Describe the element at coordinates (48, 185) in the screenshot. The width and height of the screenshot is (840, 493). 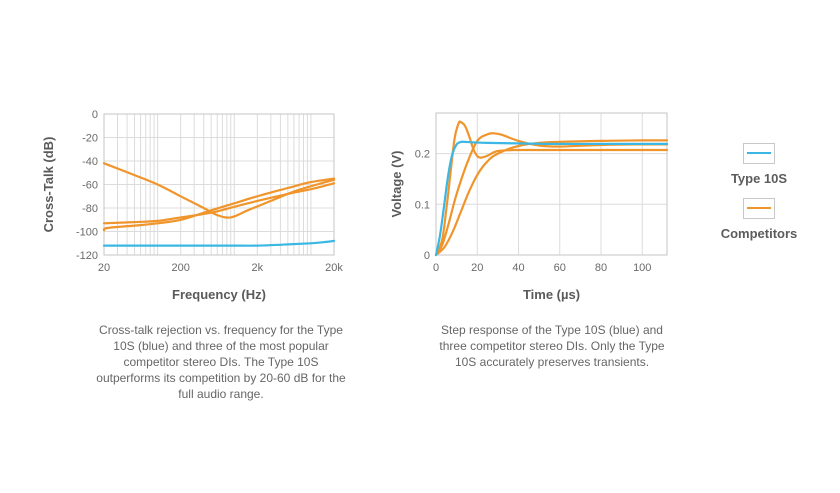
I see `y-axis-title: Cross-Talk (dB)` at that location.